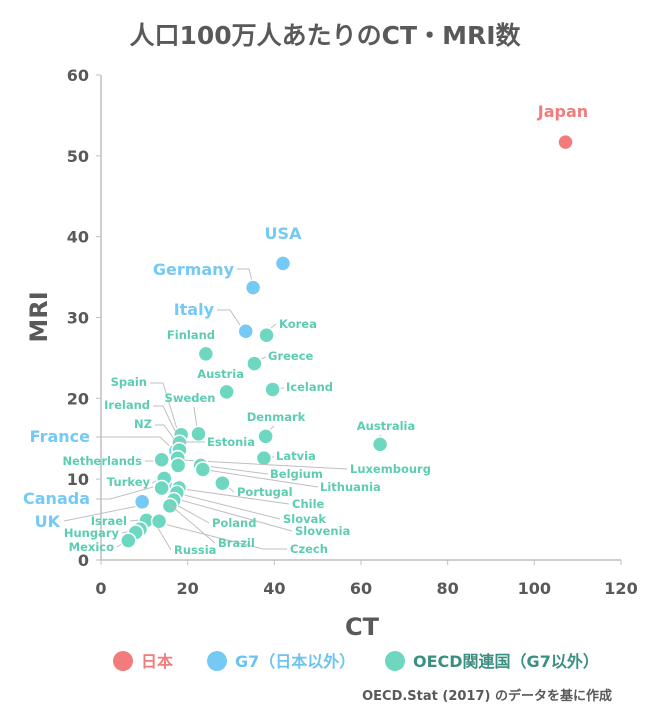  I want to click on point-label-czech: Czech, so click(309, 549).